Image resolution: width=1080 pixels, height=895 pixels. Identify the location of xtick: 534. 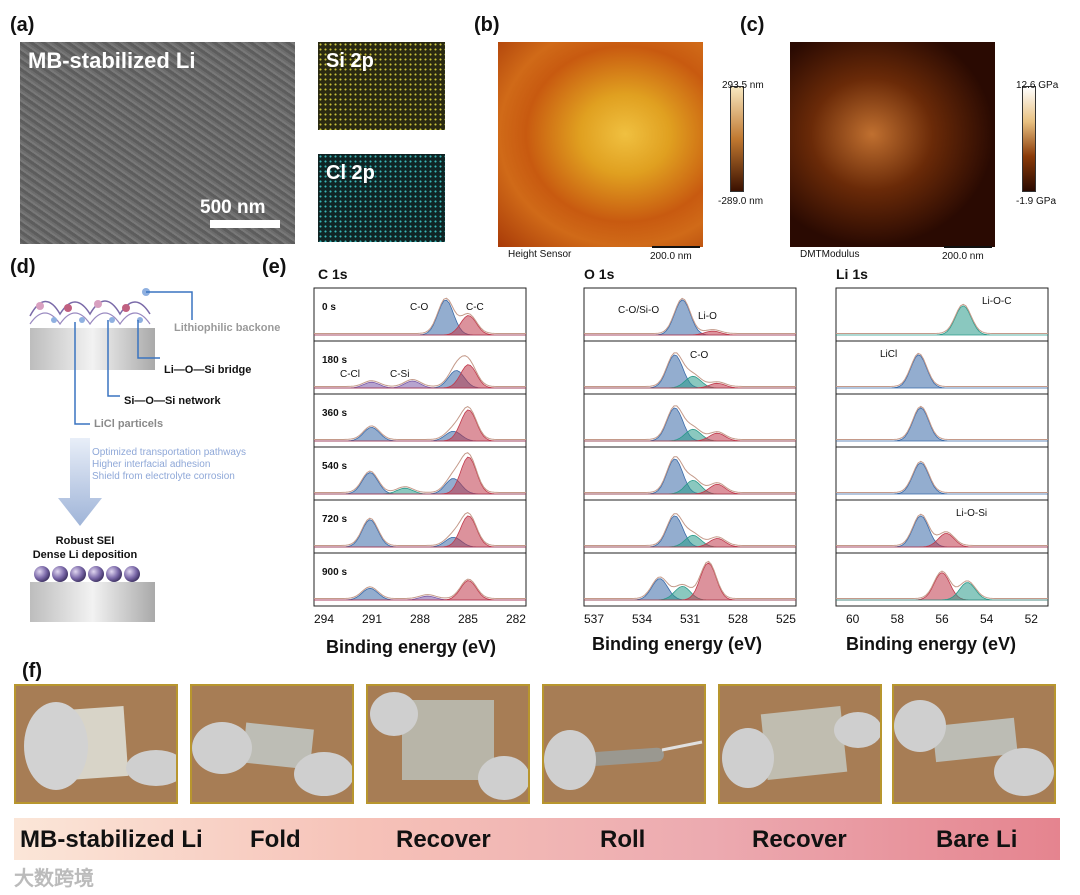
(642, 619).